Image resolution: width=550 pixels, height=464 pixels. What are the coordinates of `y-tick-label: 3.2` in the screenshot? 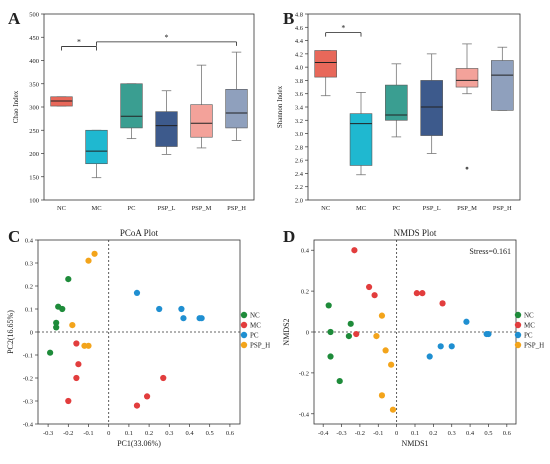 It's located at (299, 121).